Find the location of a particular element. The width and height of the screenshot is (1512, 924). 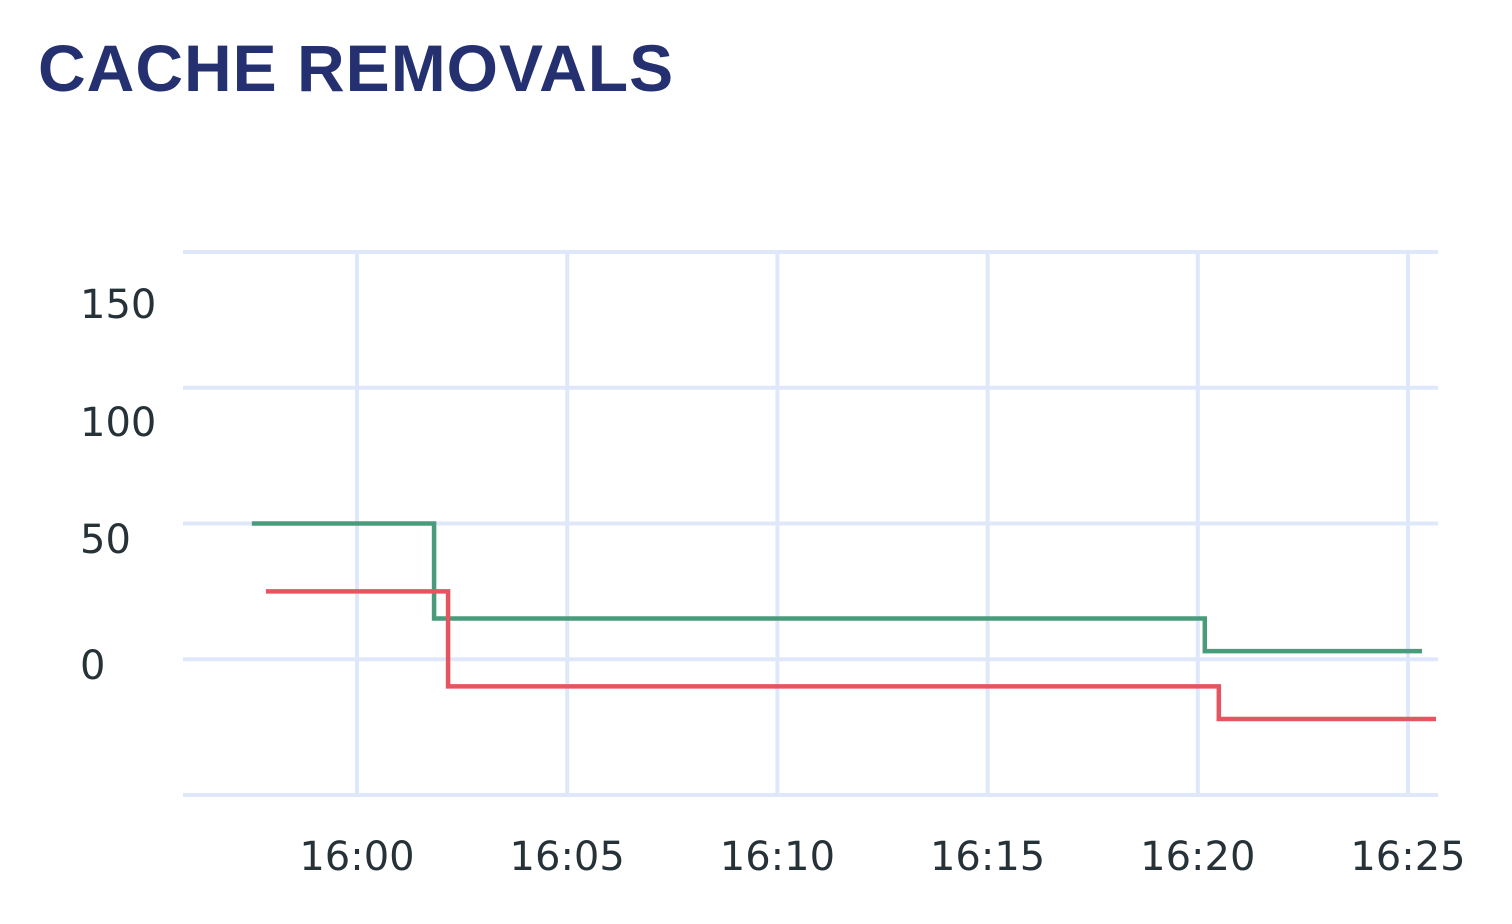

x-tick-label: 16:15 is located at coordinates (987, 857).